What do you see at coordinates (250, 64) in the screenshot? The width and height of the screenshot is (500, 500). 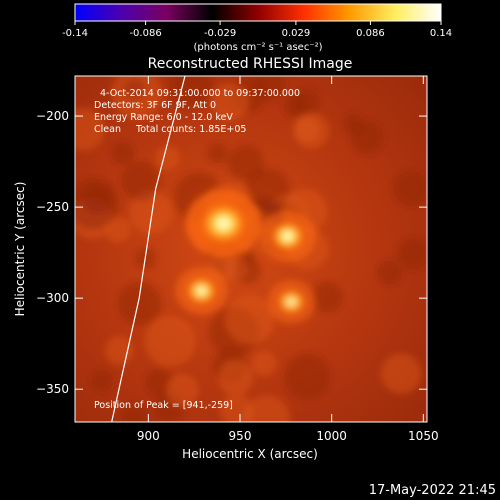 I see `chart-title: Reconstructed RHESSI Image` at bounding box center [250, 64].